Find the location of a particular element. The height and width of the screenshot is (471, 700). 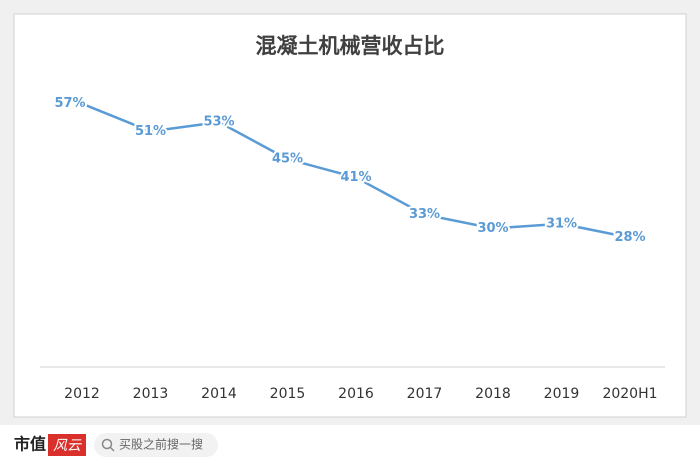

value-label: 41% is located at coordinates (355, 177).